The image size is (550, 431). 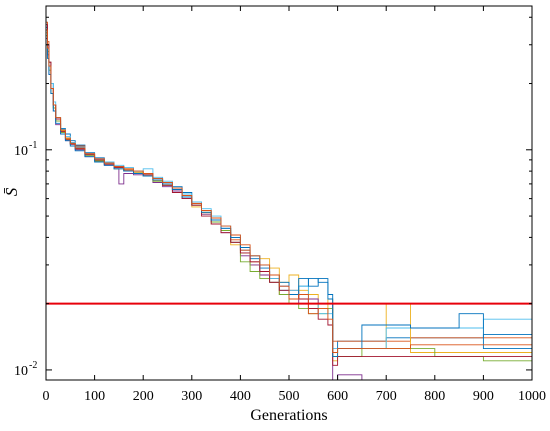 I want to click on y-tick-exponent: -2, so click(x=33, y=365).